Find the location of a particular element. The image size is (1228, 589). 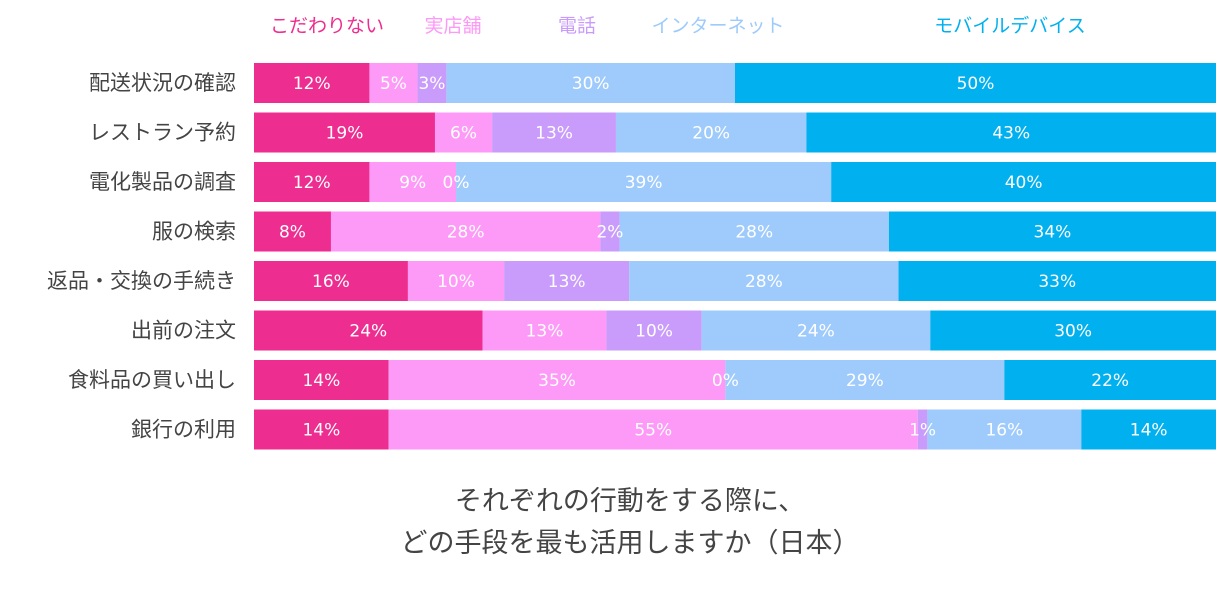

data-label: 2% is located at coordinates (609, 233).